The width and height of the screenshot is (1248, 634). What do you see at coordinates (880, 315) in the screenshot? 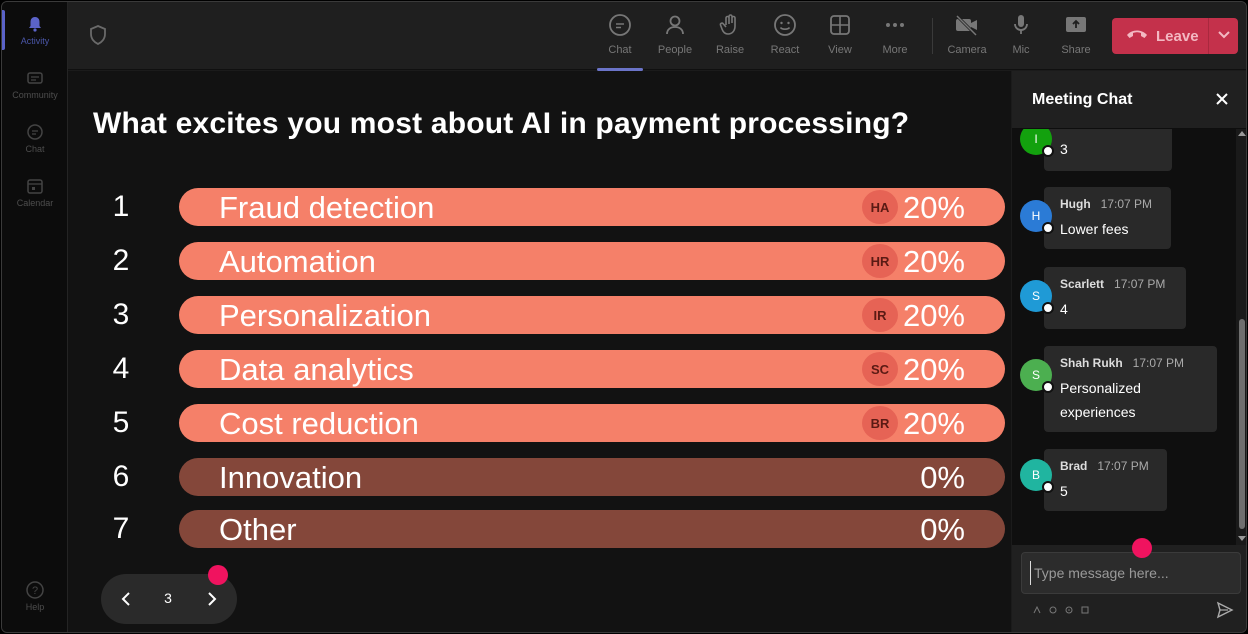
I see `avatar: IR` at bounding box center [880, 315].